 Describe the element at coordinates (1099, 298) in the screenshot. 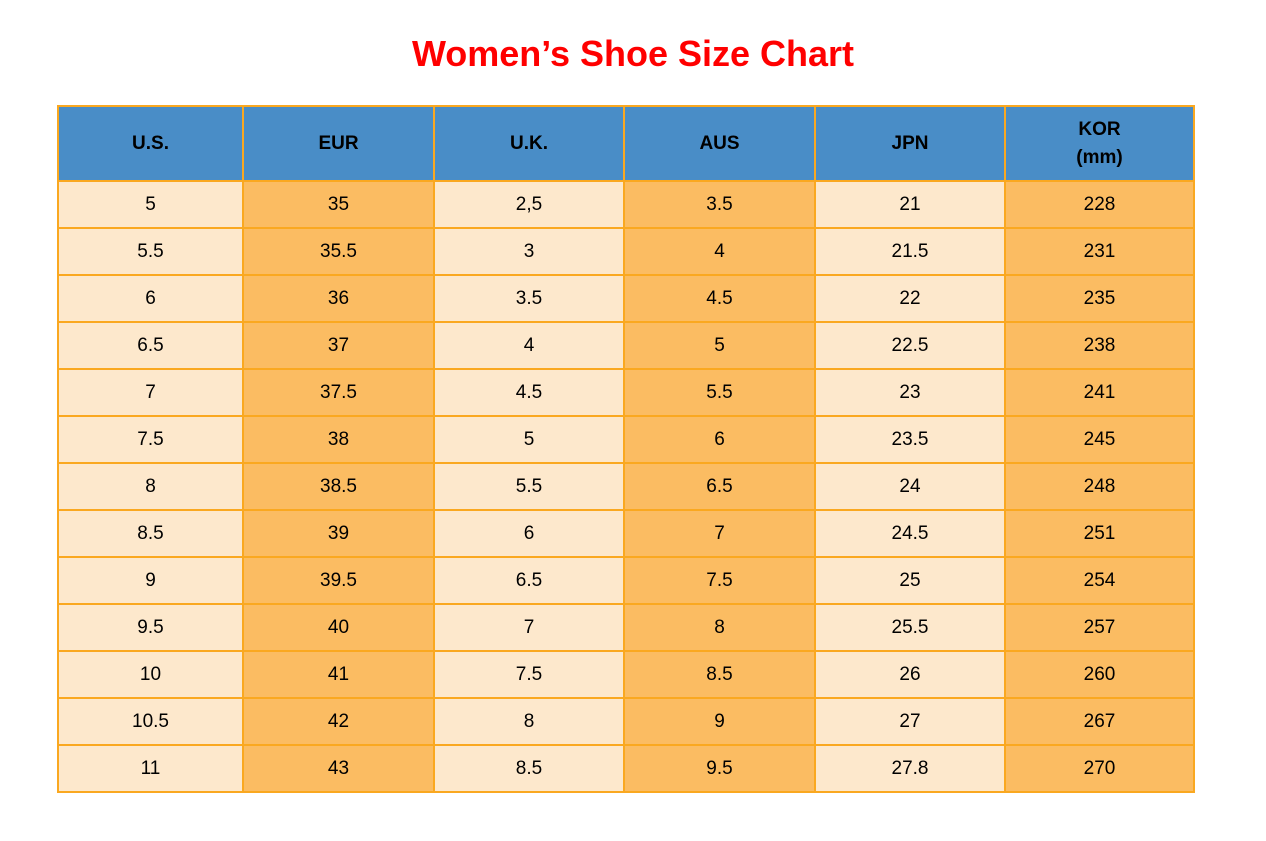

I see `table-cell: 235` at that location.